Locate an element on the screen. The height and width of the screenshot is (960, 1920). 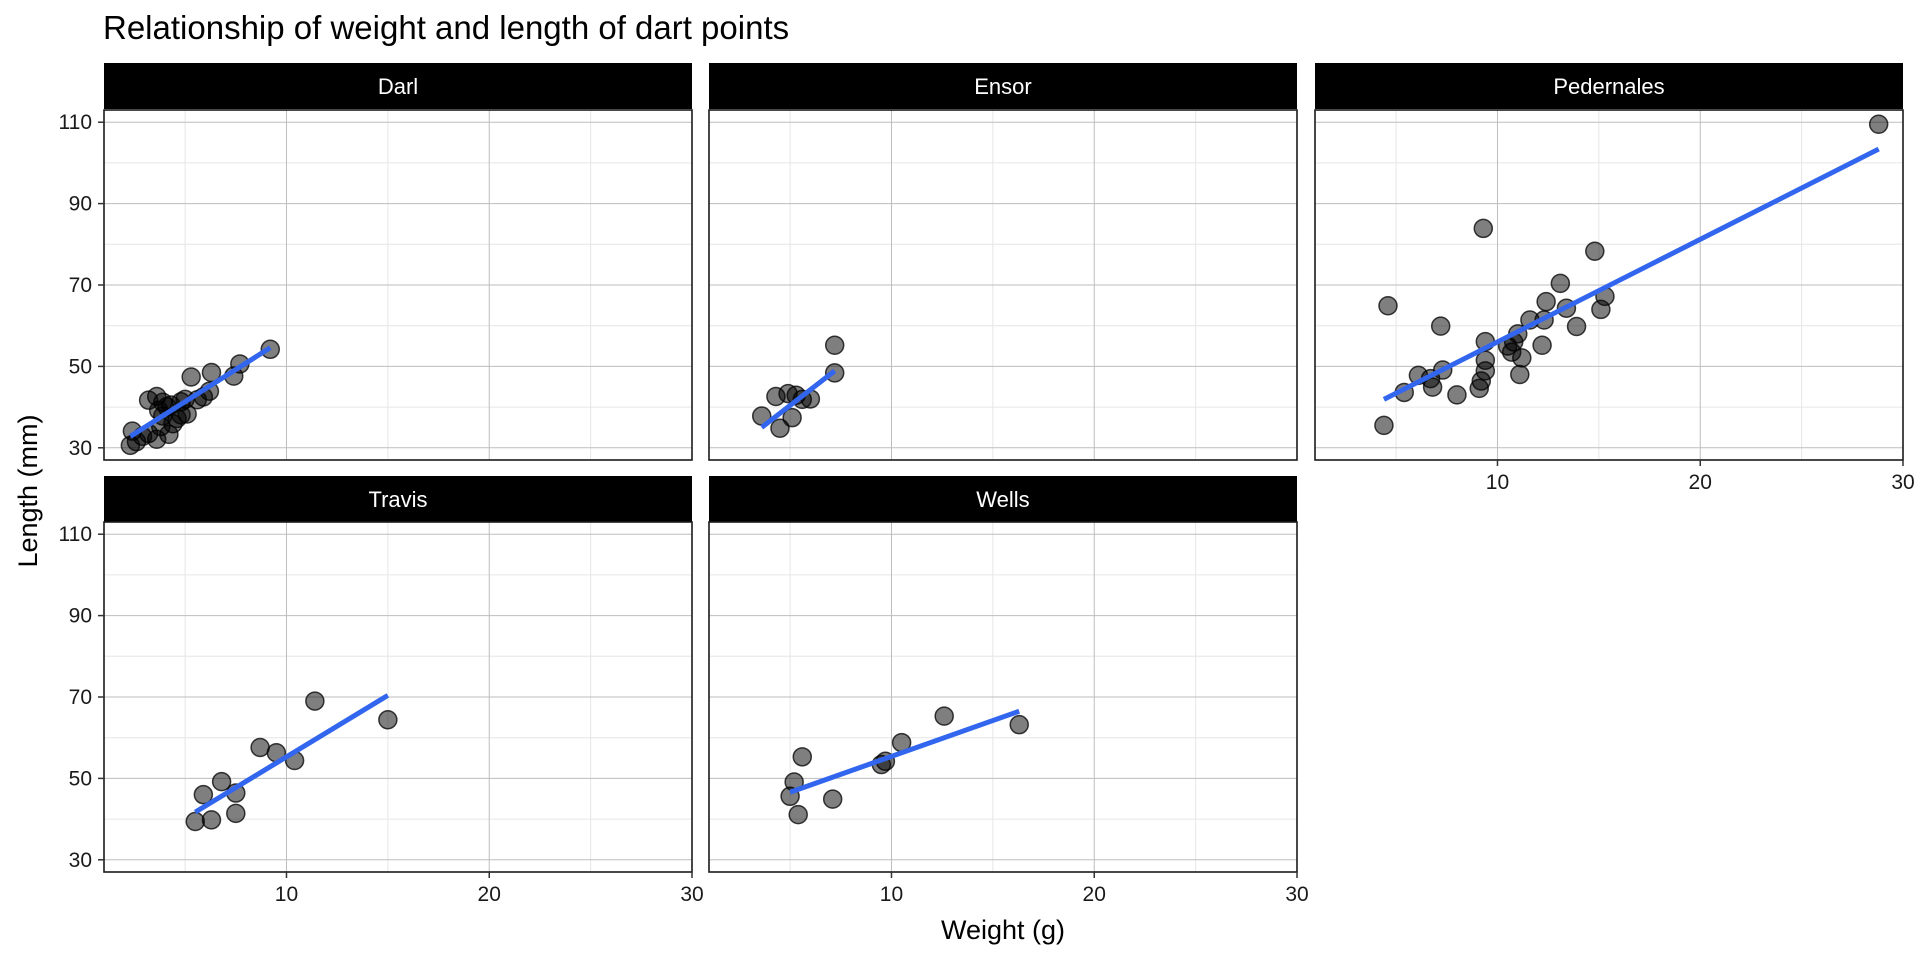
facet-strip-label: Wells is located at coordinates (1002, 499).